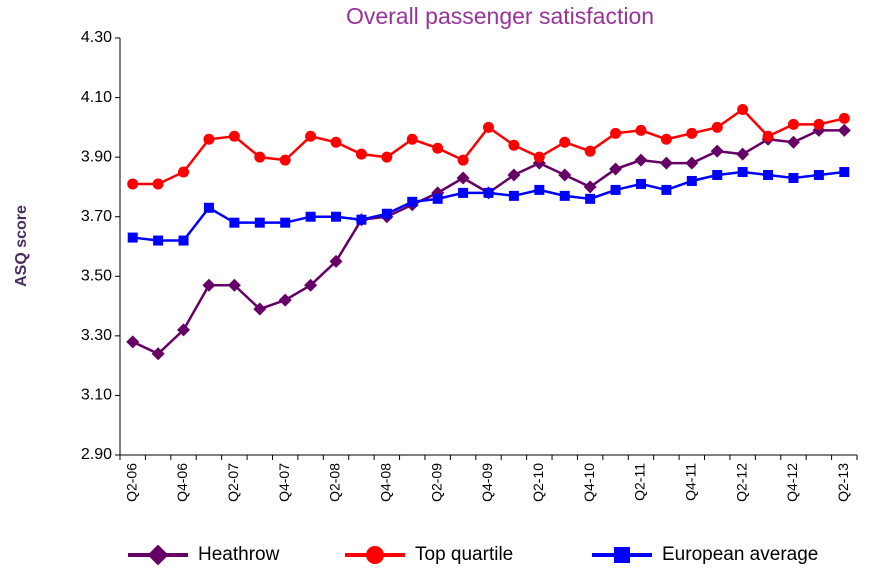  Describe the element at coordinates (131, 482) in the screenshot. I see `x-tick-label: Q2-06` at that location.